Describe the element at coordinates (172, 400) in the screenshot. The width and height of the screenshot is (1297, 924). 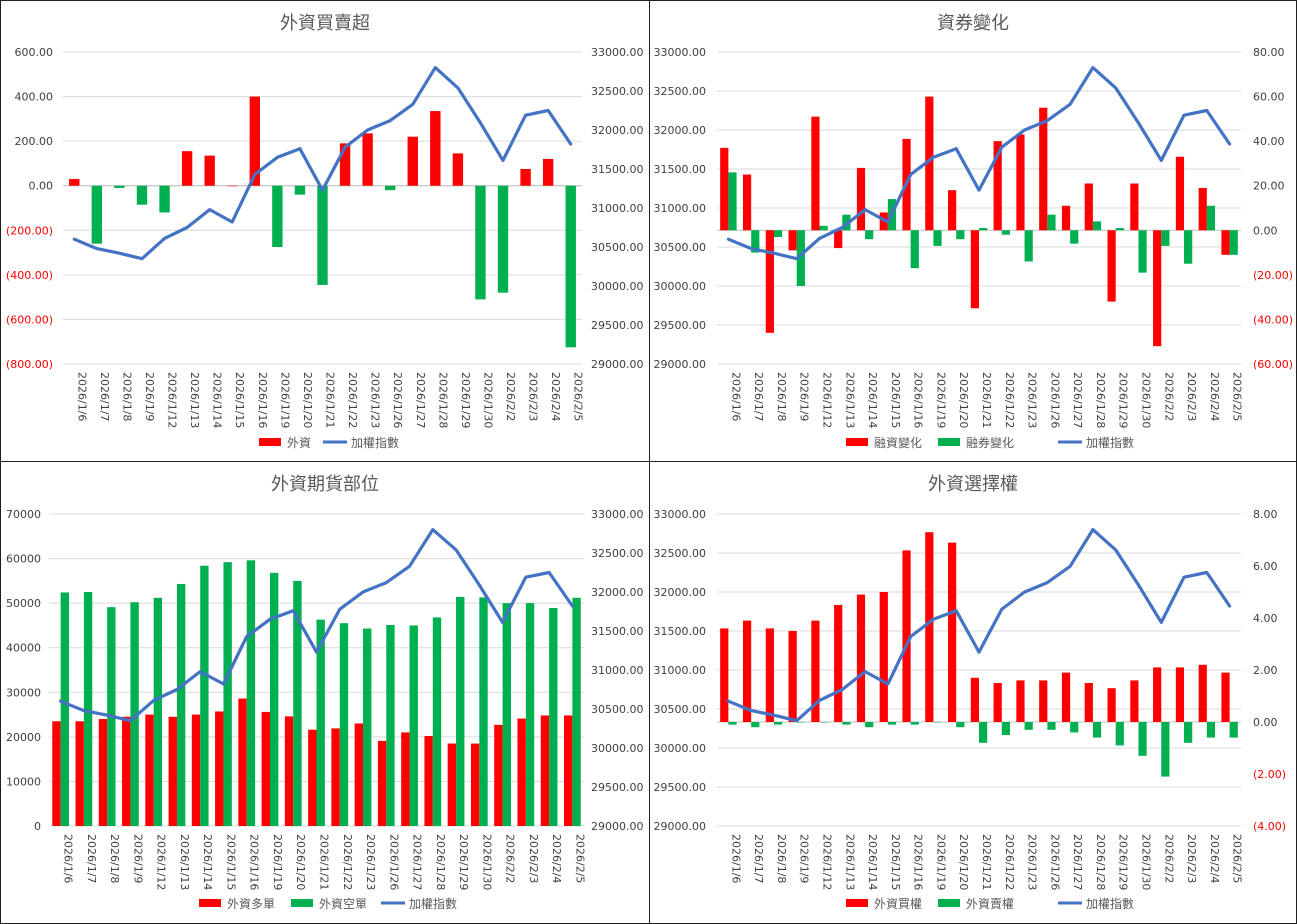
I see `x-tick-label: 2026/1/12` at that location.